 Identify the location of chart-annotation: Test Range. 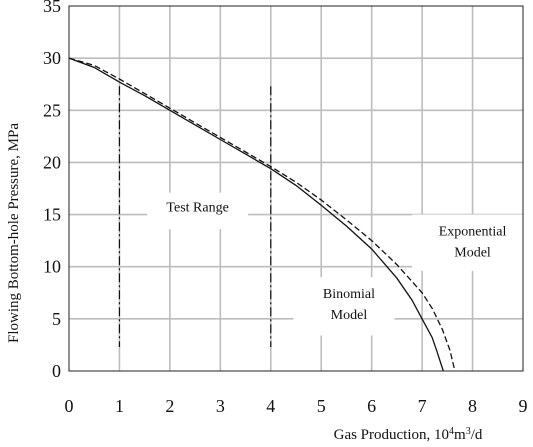
(197, 207).